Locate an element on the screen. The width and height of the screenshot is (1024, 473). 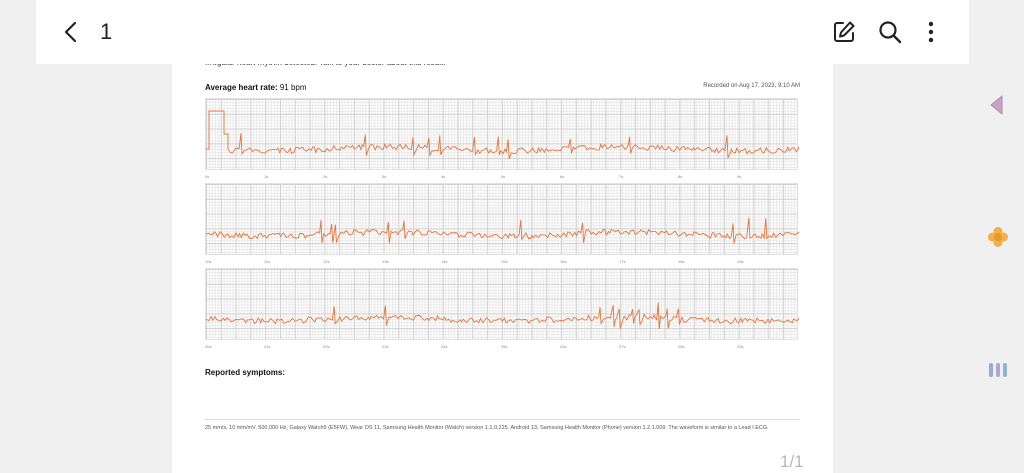
search-icon is located at coordinates (890, 32).